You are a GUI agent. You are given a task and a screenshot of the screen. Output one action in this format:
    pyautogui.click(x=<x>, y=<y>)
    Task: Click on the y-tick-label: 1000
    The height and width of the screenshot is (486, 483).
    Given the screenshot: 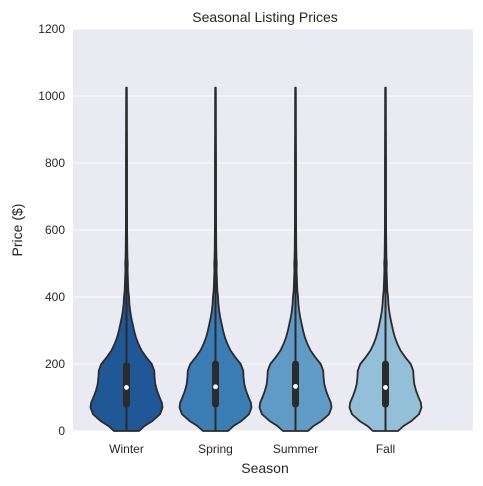 What is the action you would take?
    pyautogui.click(x=51, y=96)
    